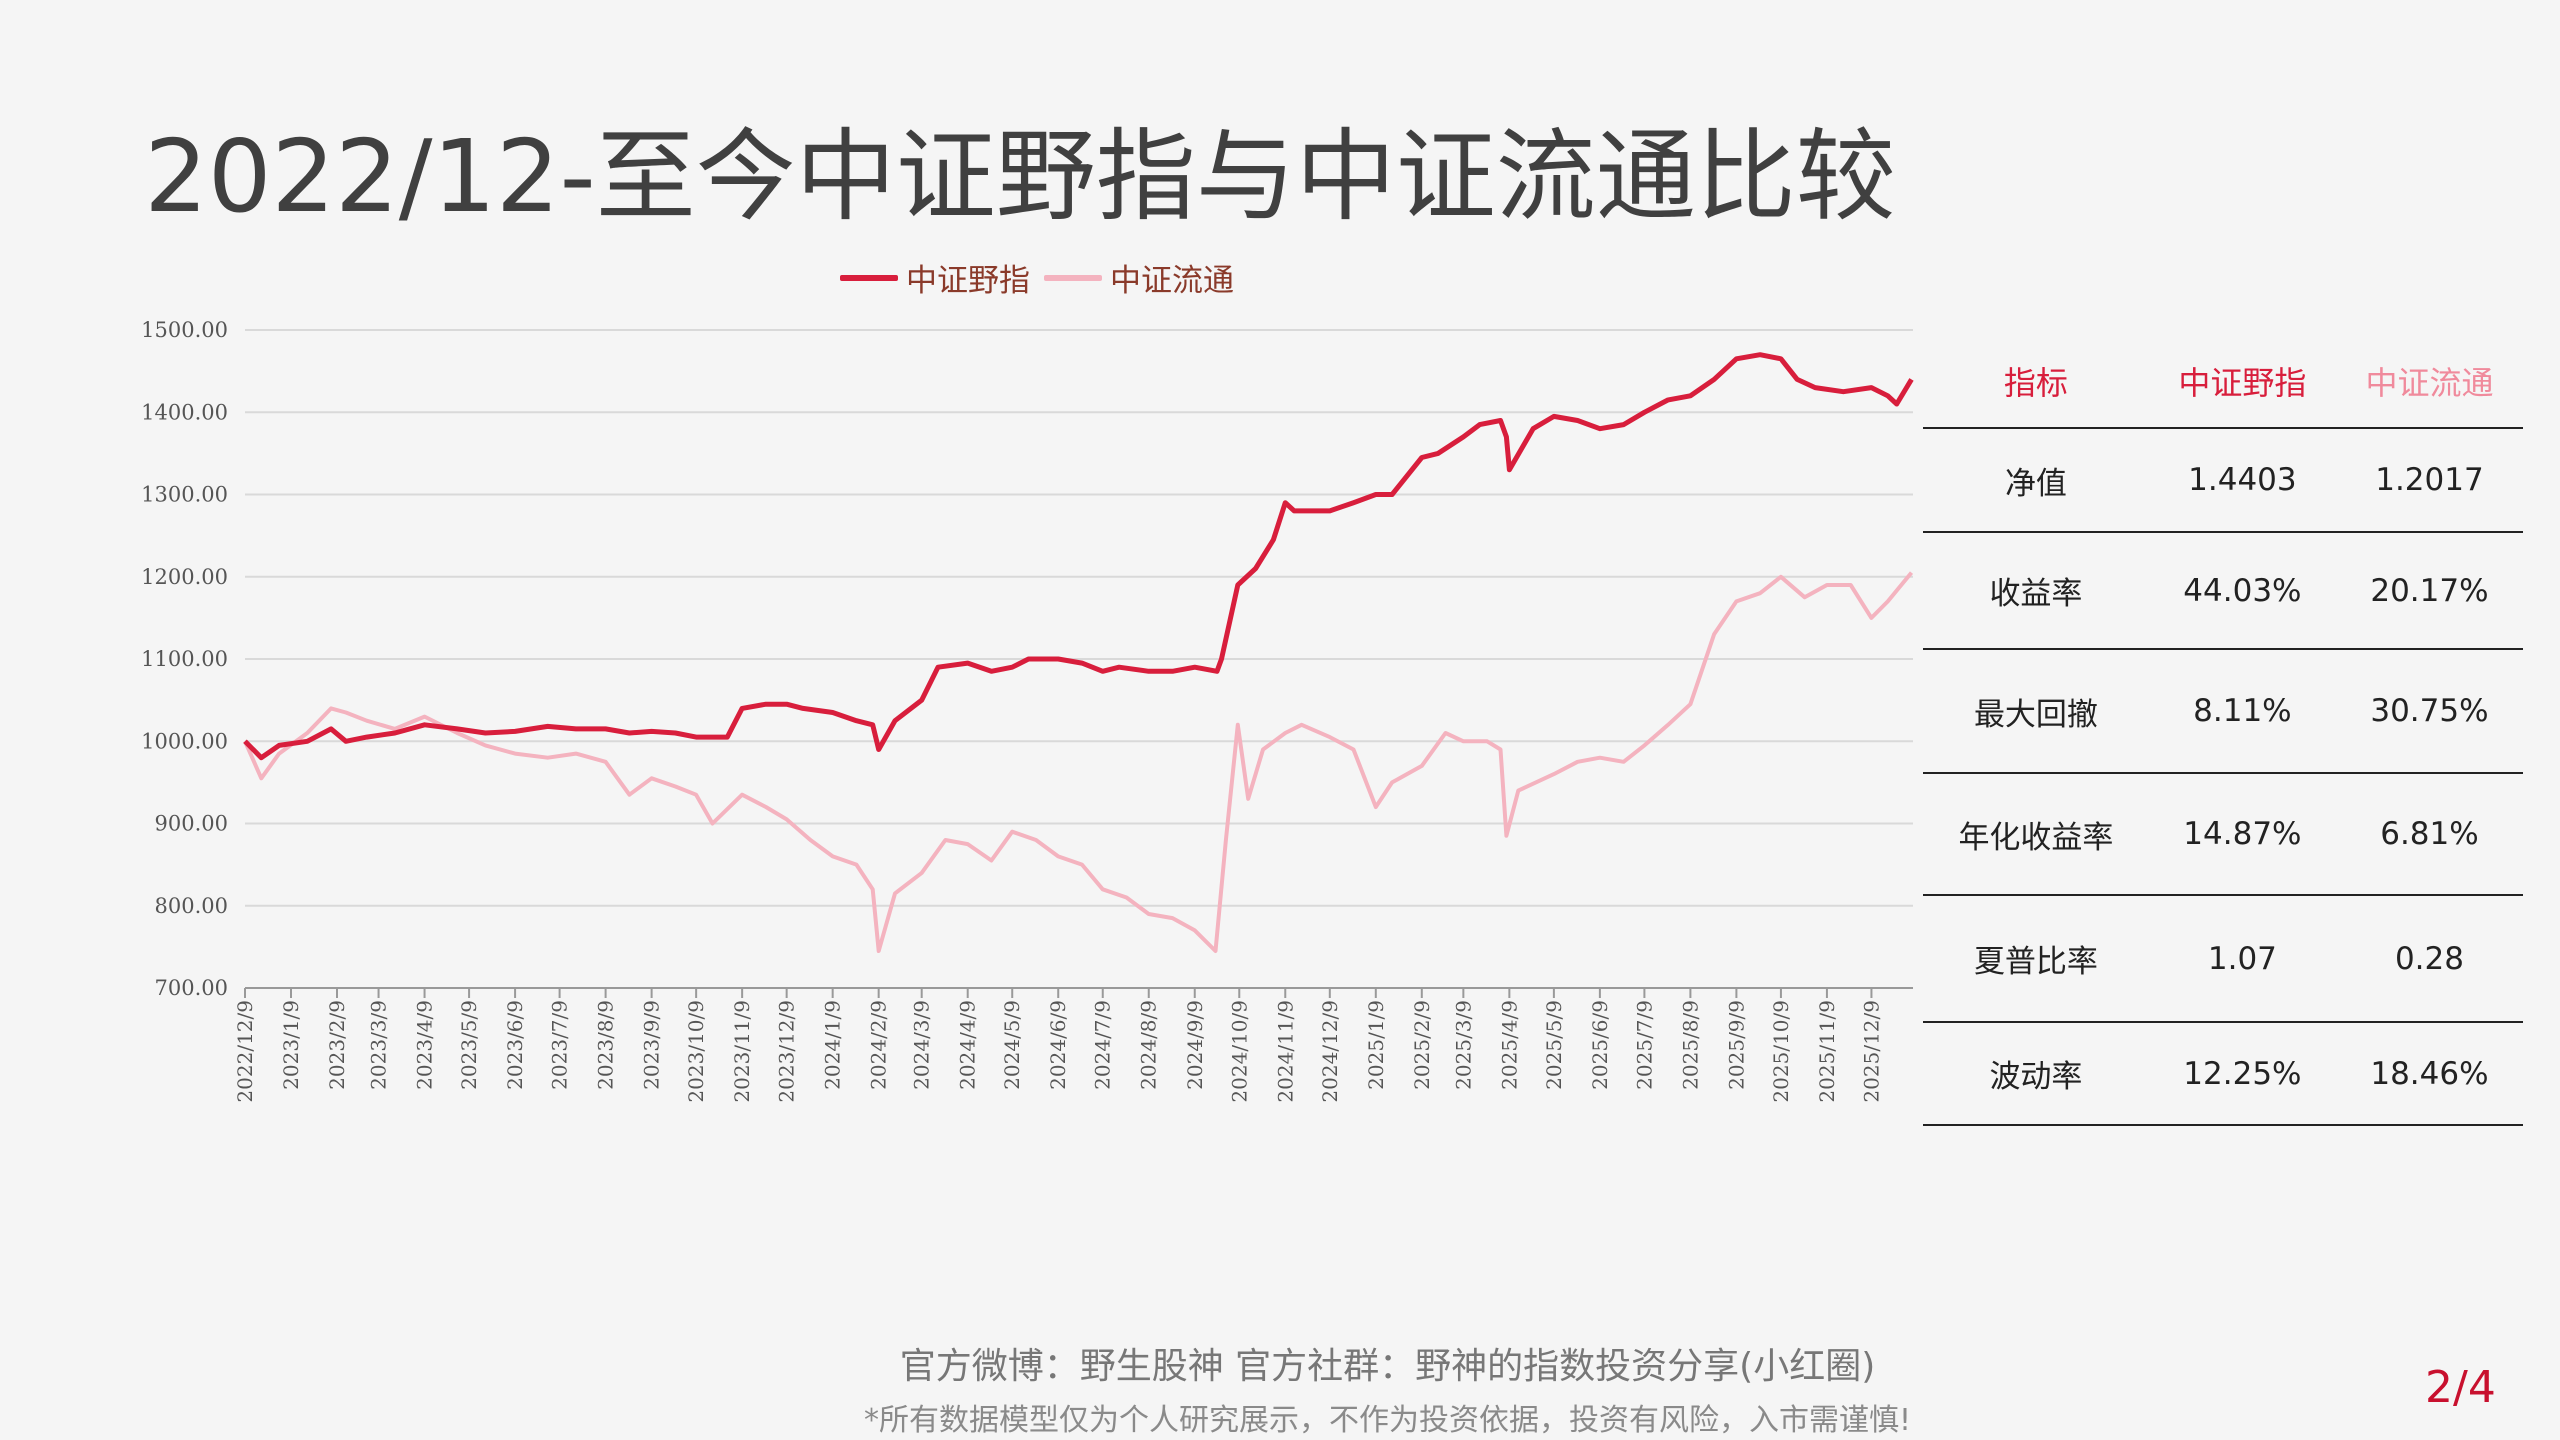 Image resolution: width=2560 pixels, height=1440 pixels. Describe the element at coordinates (2242, 383) in the screenshot. I see `header-series1: 中证野指` at that location.